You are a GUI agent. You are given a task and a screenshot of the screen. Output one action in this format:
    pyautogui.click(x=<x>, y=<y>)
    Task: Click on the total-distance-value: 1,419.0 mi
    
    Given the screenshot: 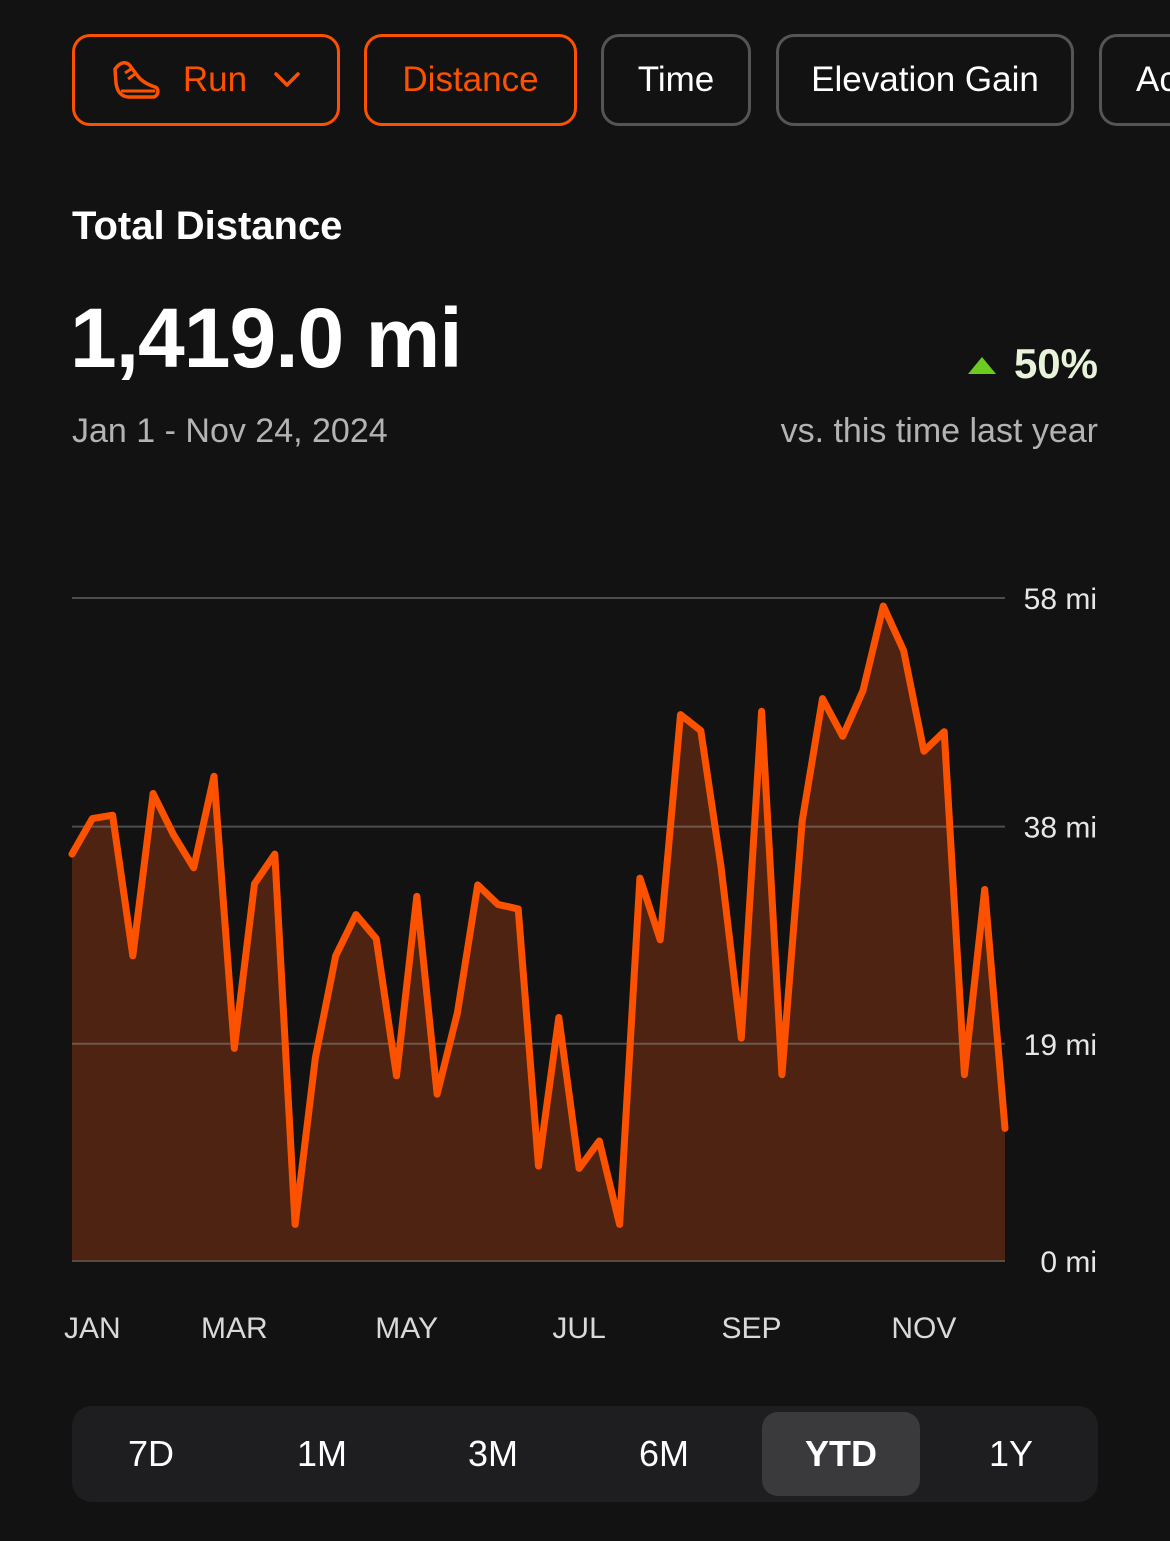 What is the action you would take?
    pyautogui.click(x=266, y=338)
    